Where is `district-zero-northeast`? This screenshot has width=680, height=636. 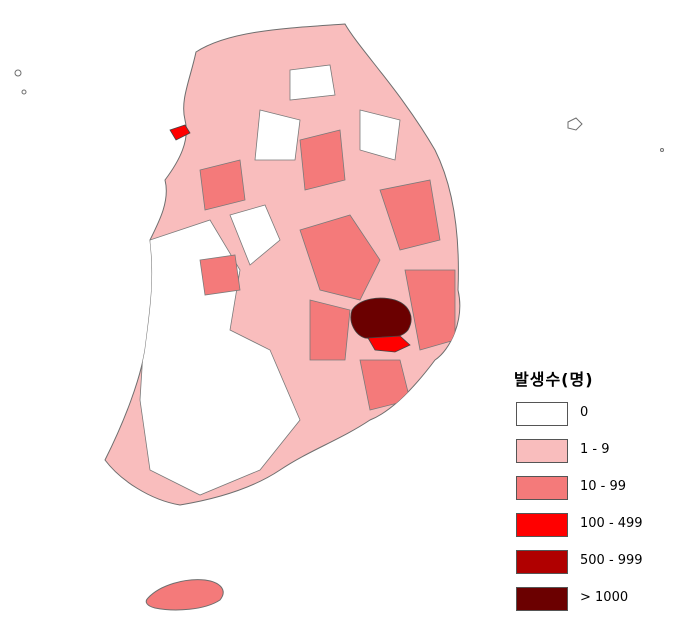 district-zero-northeast is located at coordinates (380, 135).